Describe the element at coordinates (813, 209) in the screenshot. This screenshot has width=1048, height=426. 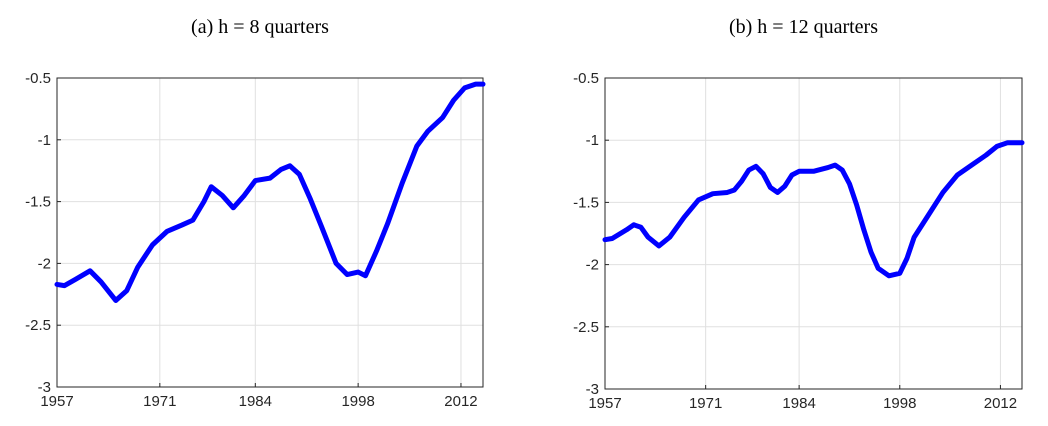
I see `data-line` at that location.